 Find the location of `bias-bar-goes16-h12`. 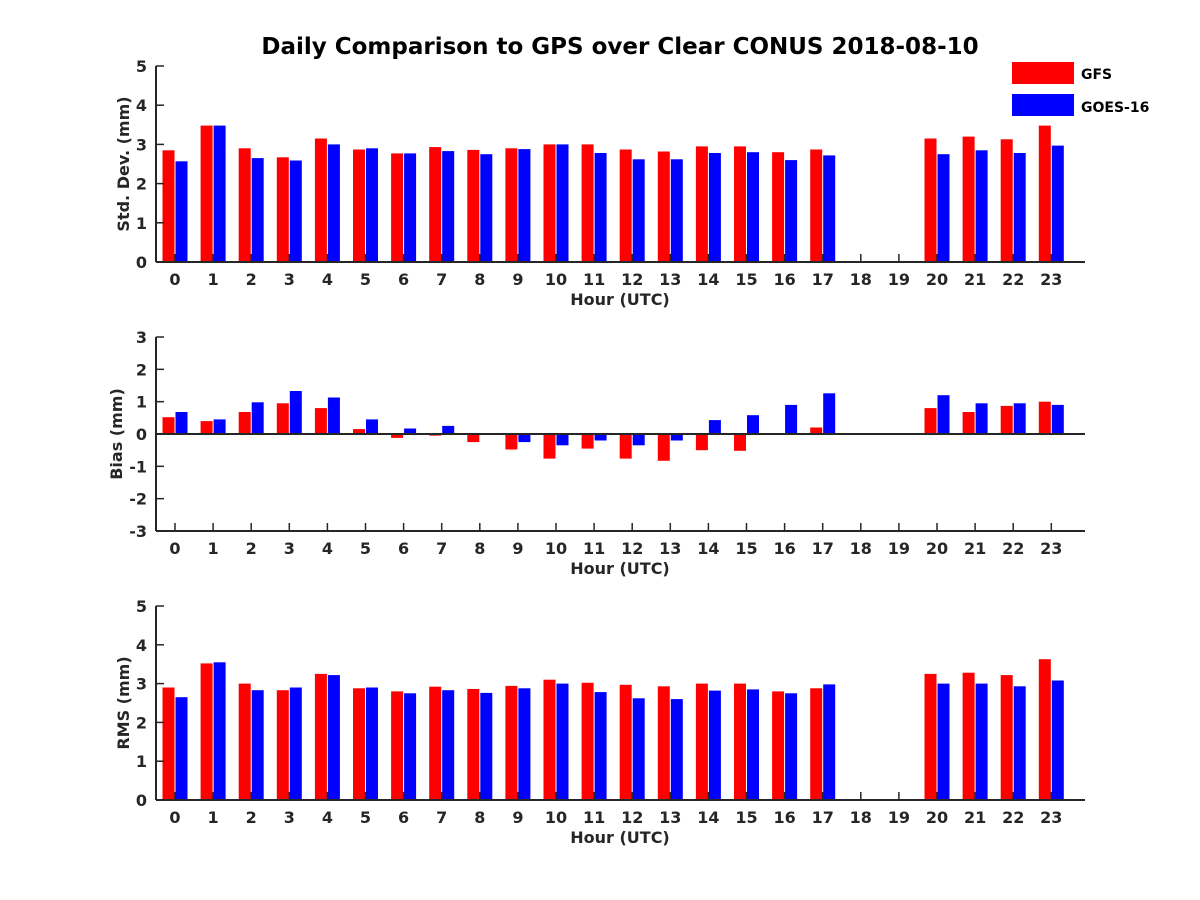

bias-bar-goes16-h12 is located at coordinates (638, 440).